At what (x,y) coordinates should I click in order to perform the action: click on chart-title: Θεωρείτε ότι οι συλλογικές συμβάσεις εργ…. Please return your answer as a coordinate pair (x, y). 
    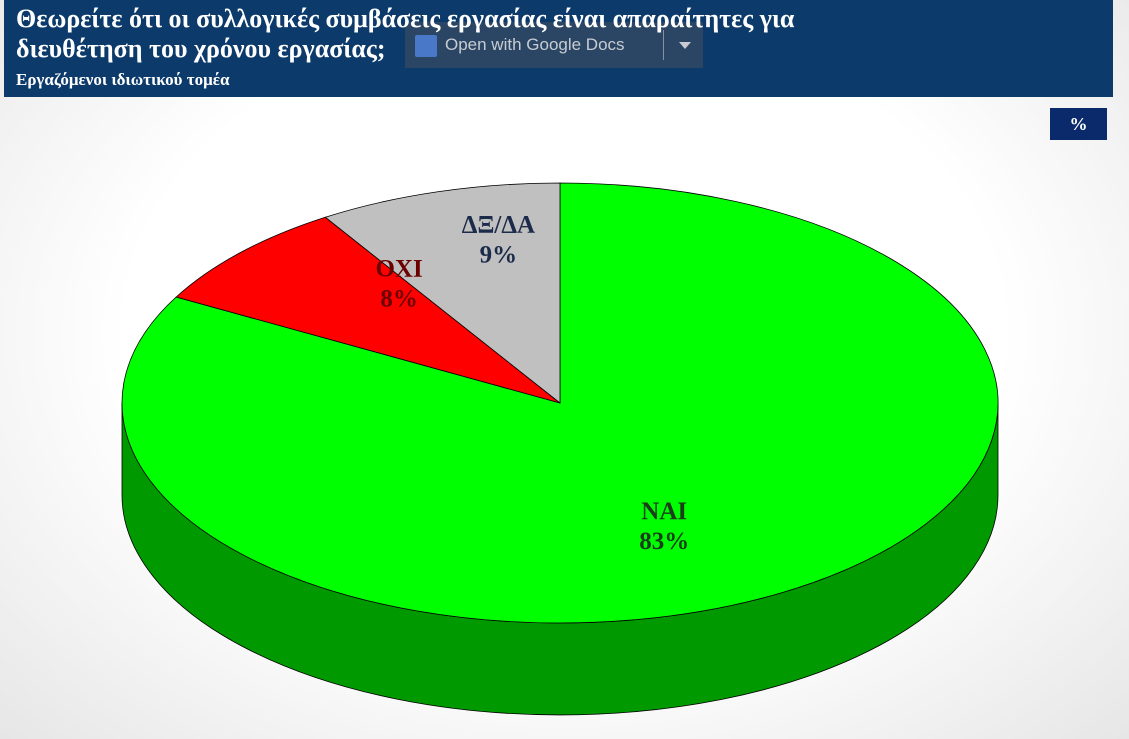
    Looking at the image, I should click on (405, 33).